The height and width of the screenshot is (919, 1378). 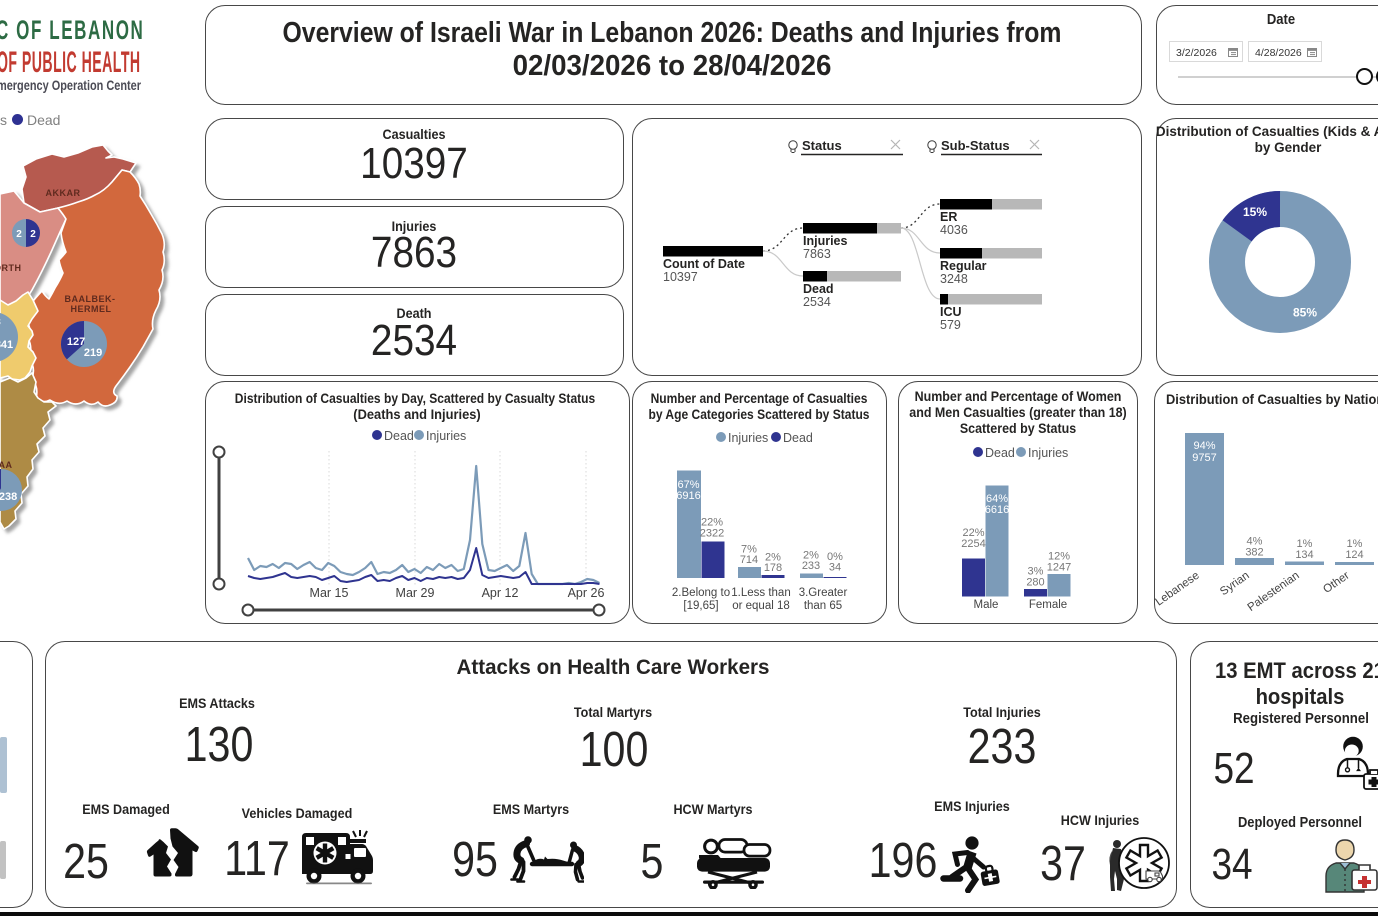 I want to click on svg-text: Sub-Status, so click(x=975, y=145).